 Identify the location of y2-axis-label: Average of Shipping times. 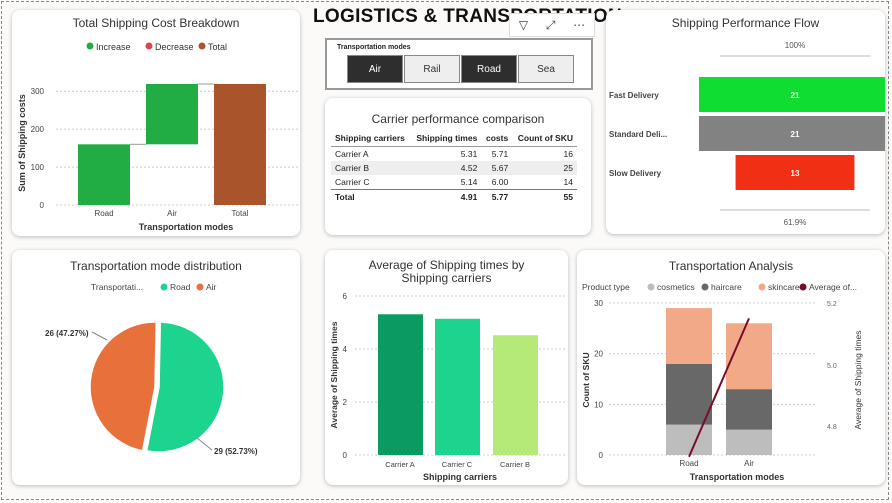
(858, 379).